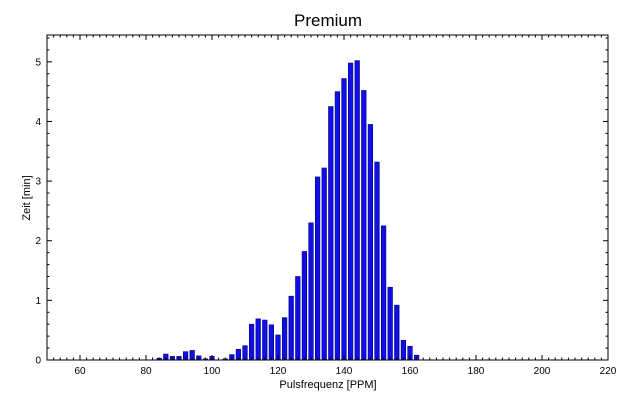  What do you see at coordinates (80, 371) in the screenshot?
I see `x-tick-label: 60` at bounding box center [80, 371].